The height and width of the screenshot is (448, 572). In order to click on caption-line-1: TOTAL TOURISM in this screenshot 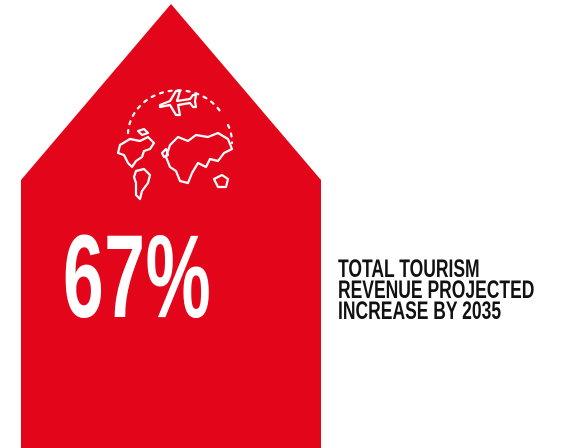, I will do `click(409, 269)`.